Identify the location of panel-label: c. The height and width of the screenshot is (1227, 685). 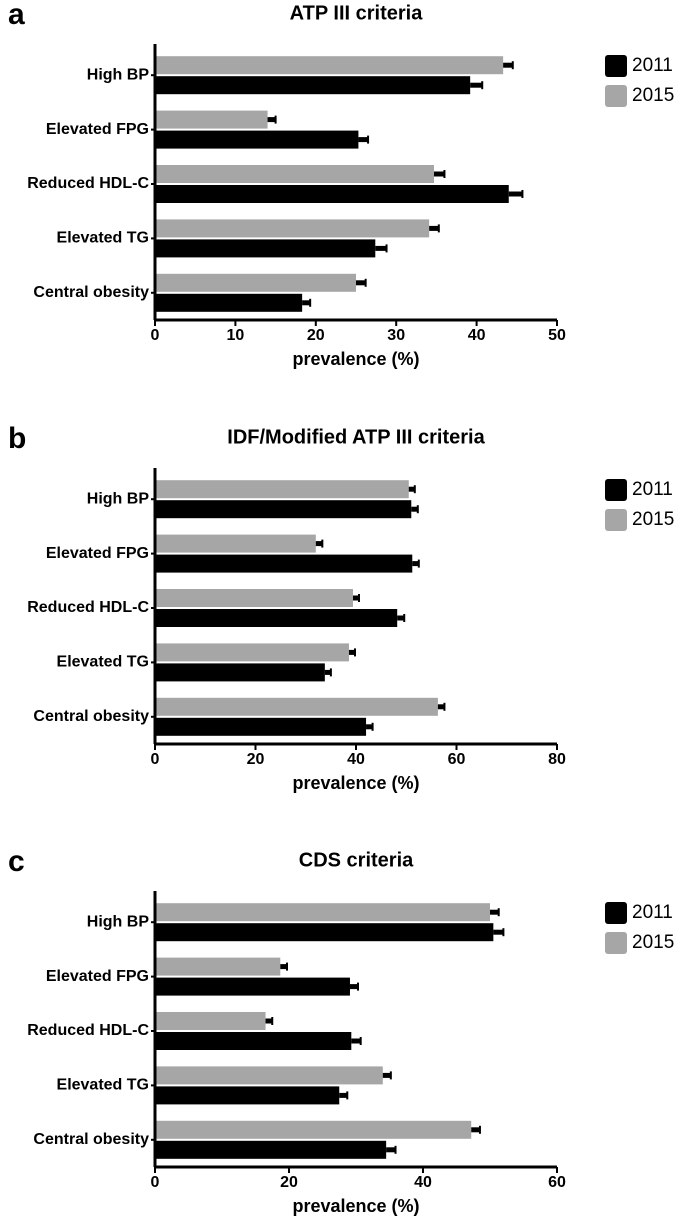
(16, 861).